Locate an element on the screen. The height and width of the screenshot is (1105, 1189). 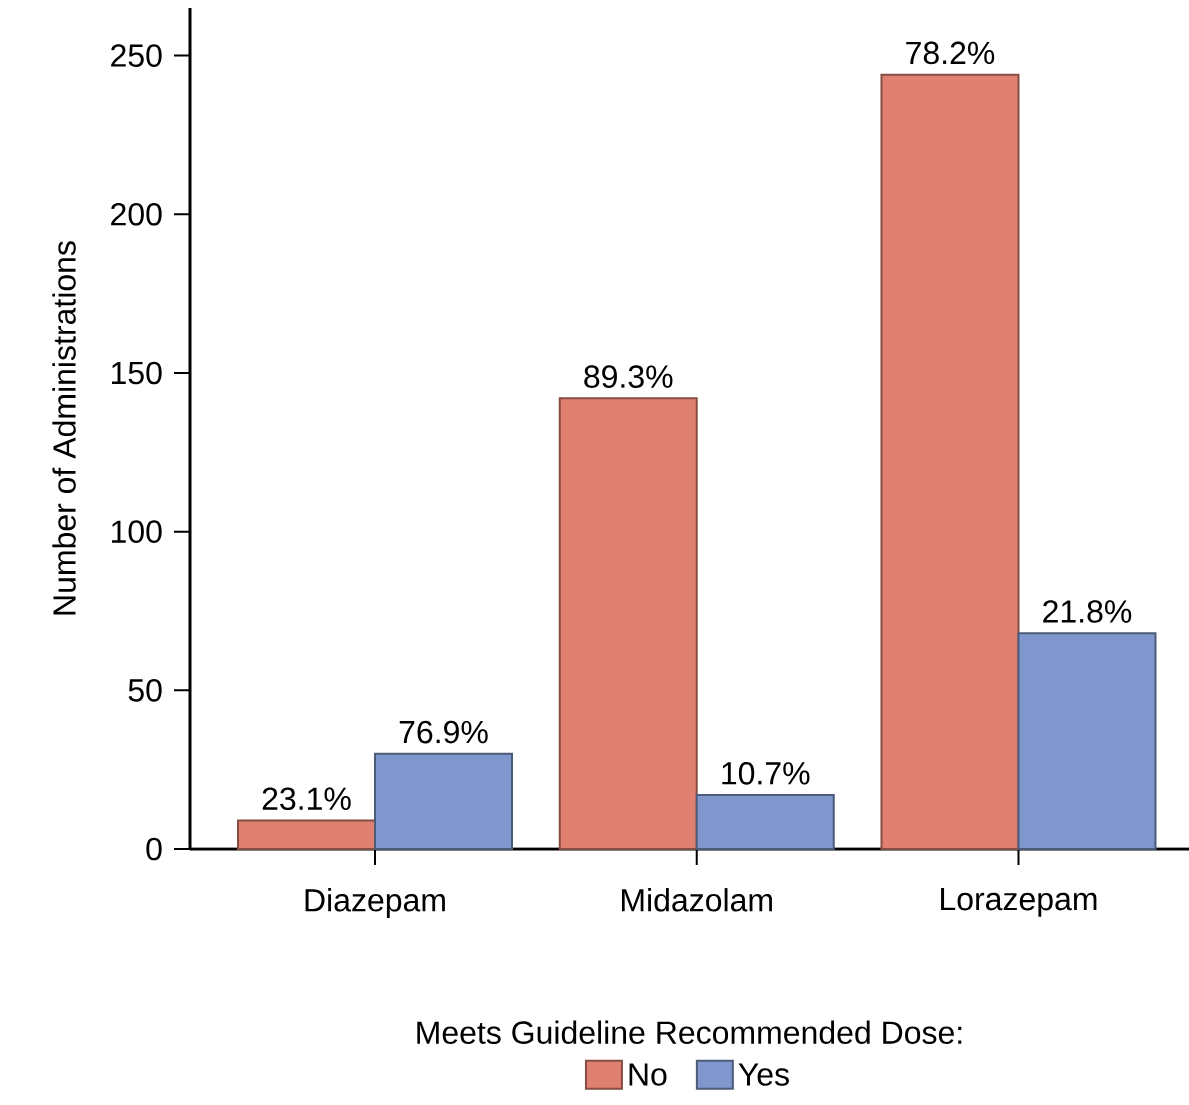
x-tick-label: Lorazepam is located at coordinates (1019, 902).